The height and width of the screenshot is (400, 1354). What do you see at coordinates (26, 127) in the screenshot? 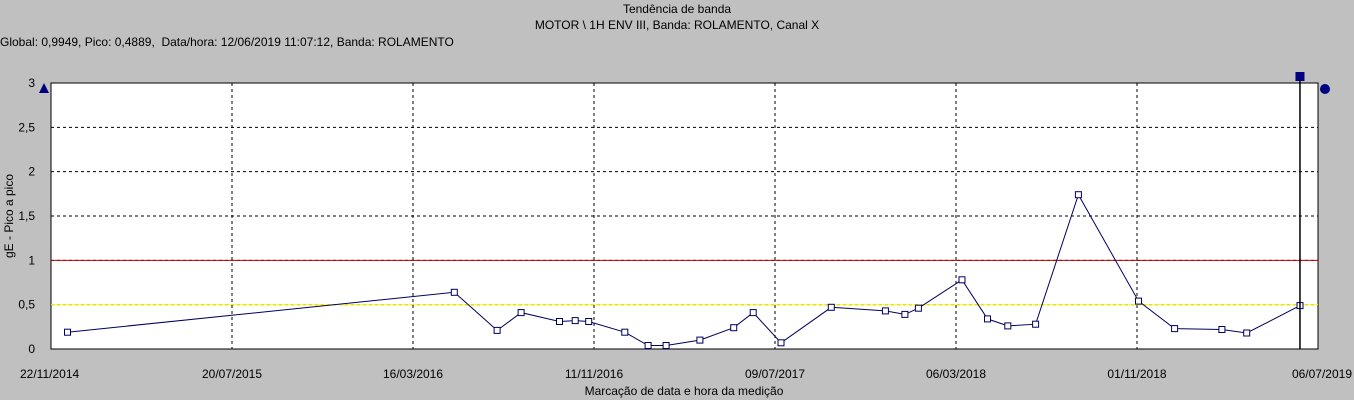
I see `y-tick-label: 2,5` at bounding box center [26, 127].